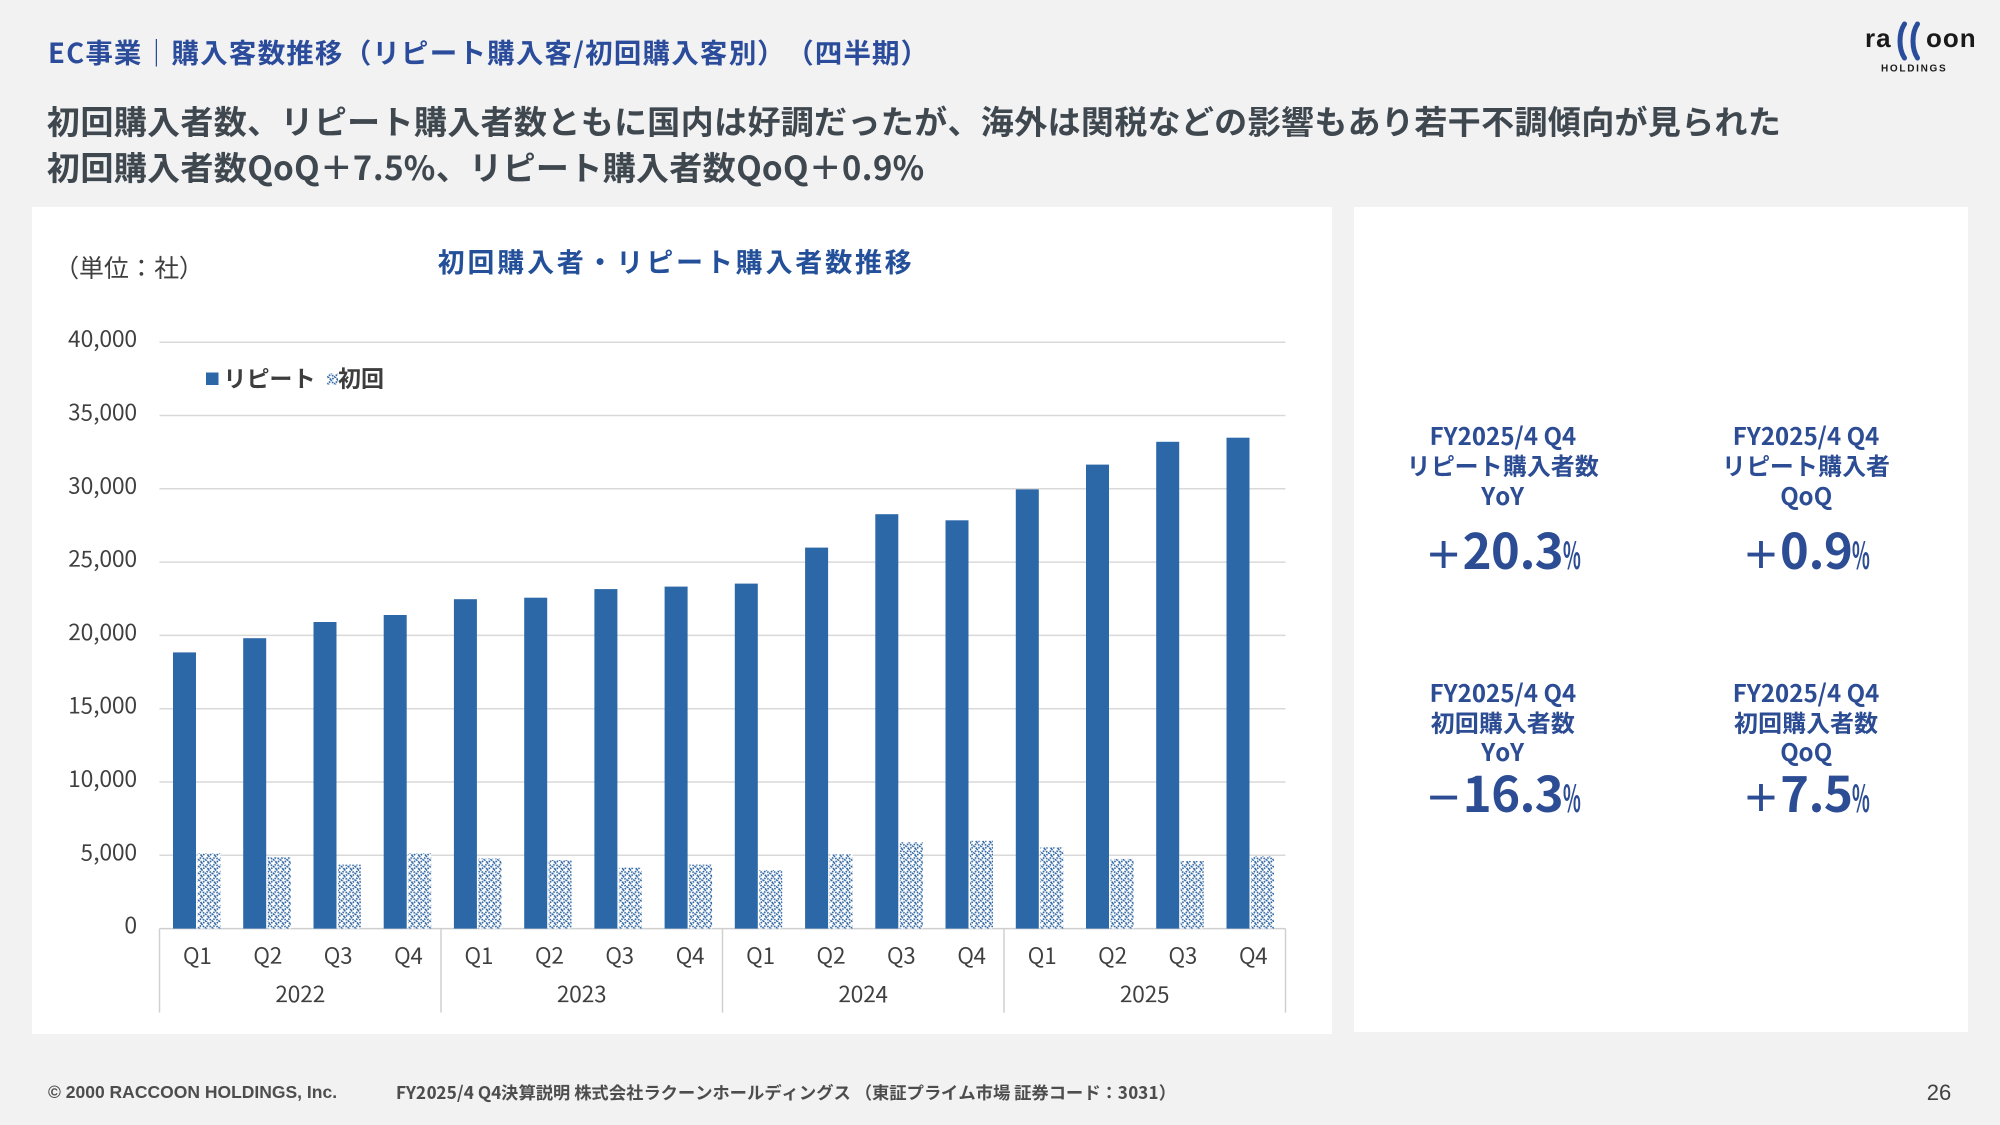  What do you see at coordinates (1145, 994) in the screenshot?
I see `svg-text: 2025` at bounding box center [1145, 994].